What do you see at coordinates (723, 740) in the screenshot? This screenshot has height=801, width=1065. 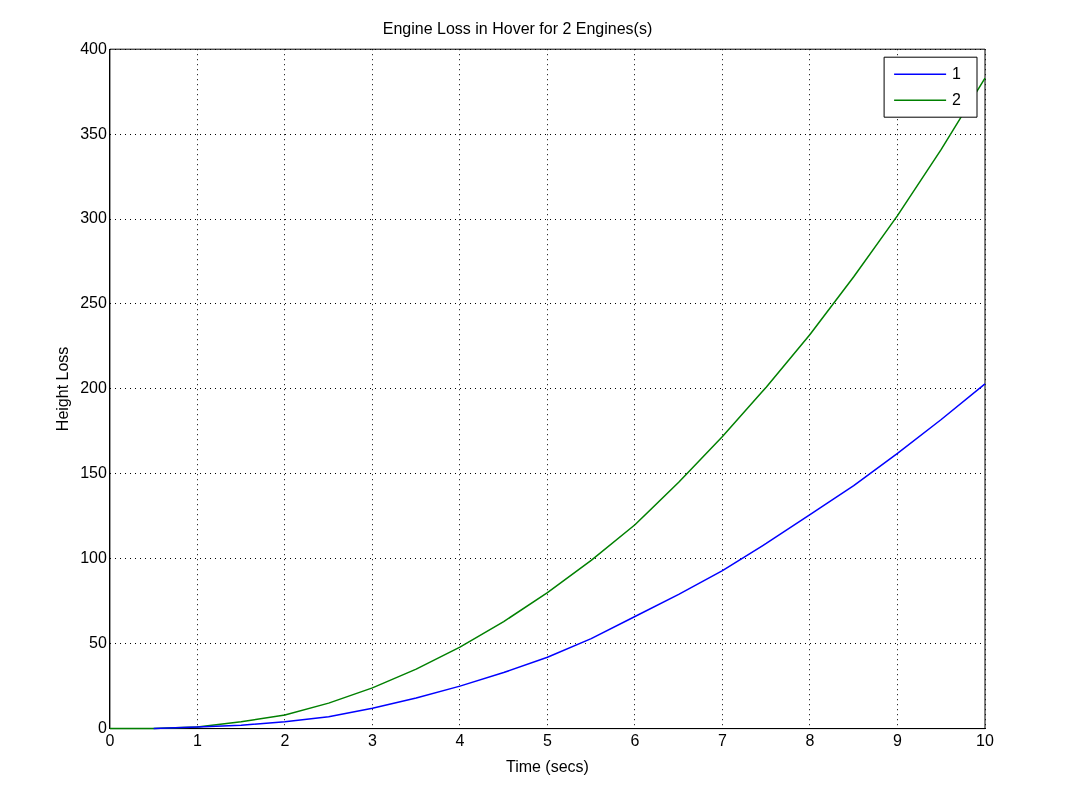 I see `x-tick-label: 7` at bounding box center [723, 740].